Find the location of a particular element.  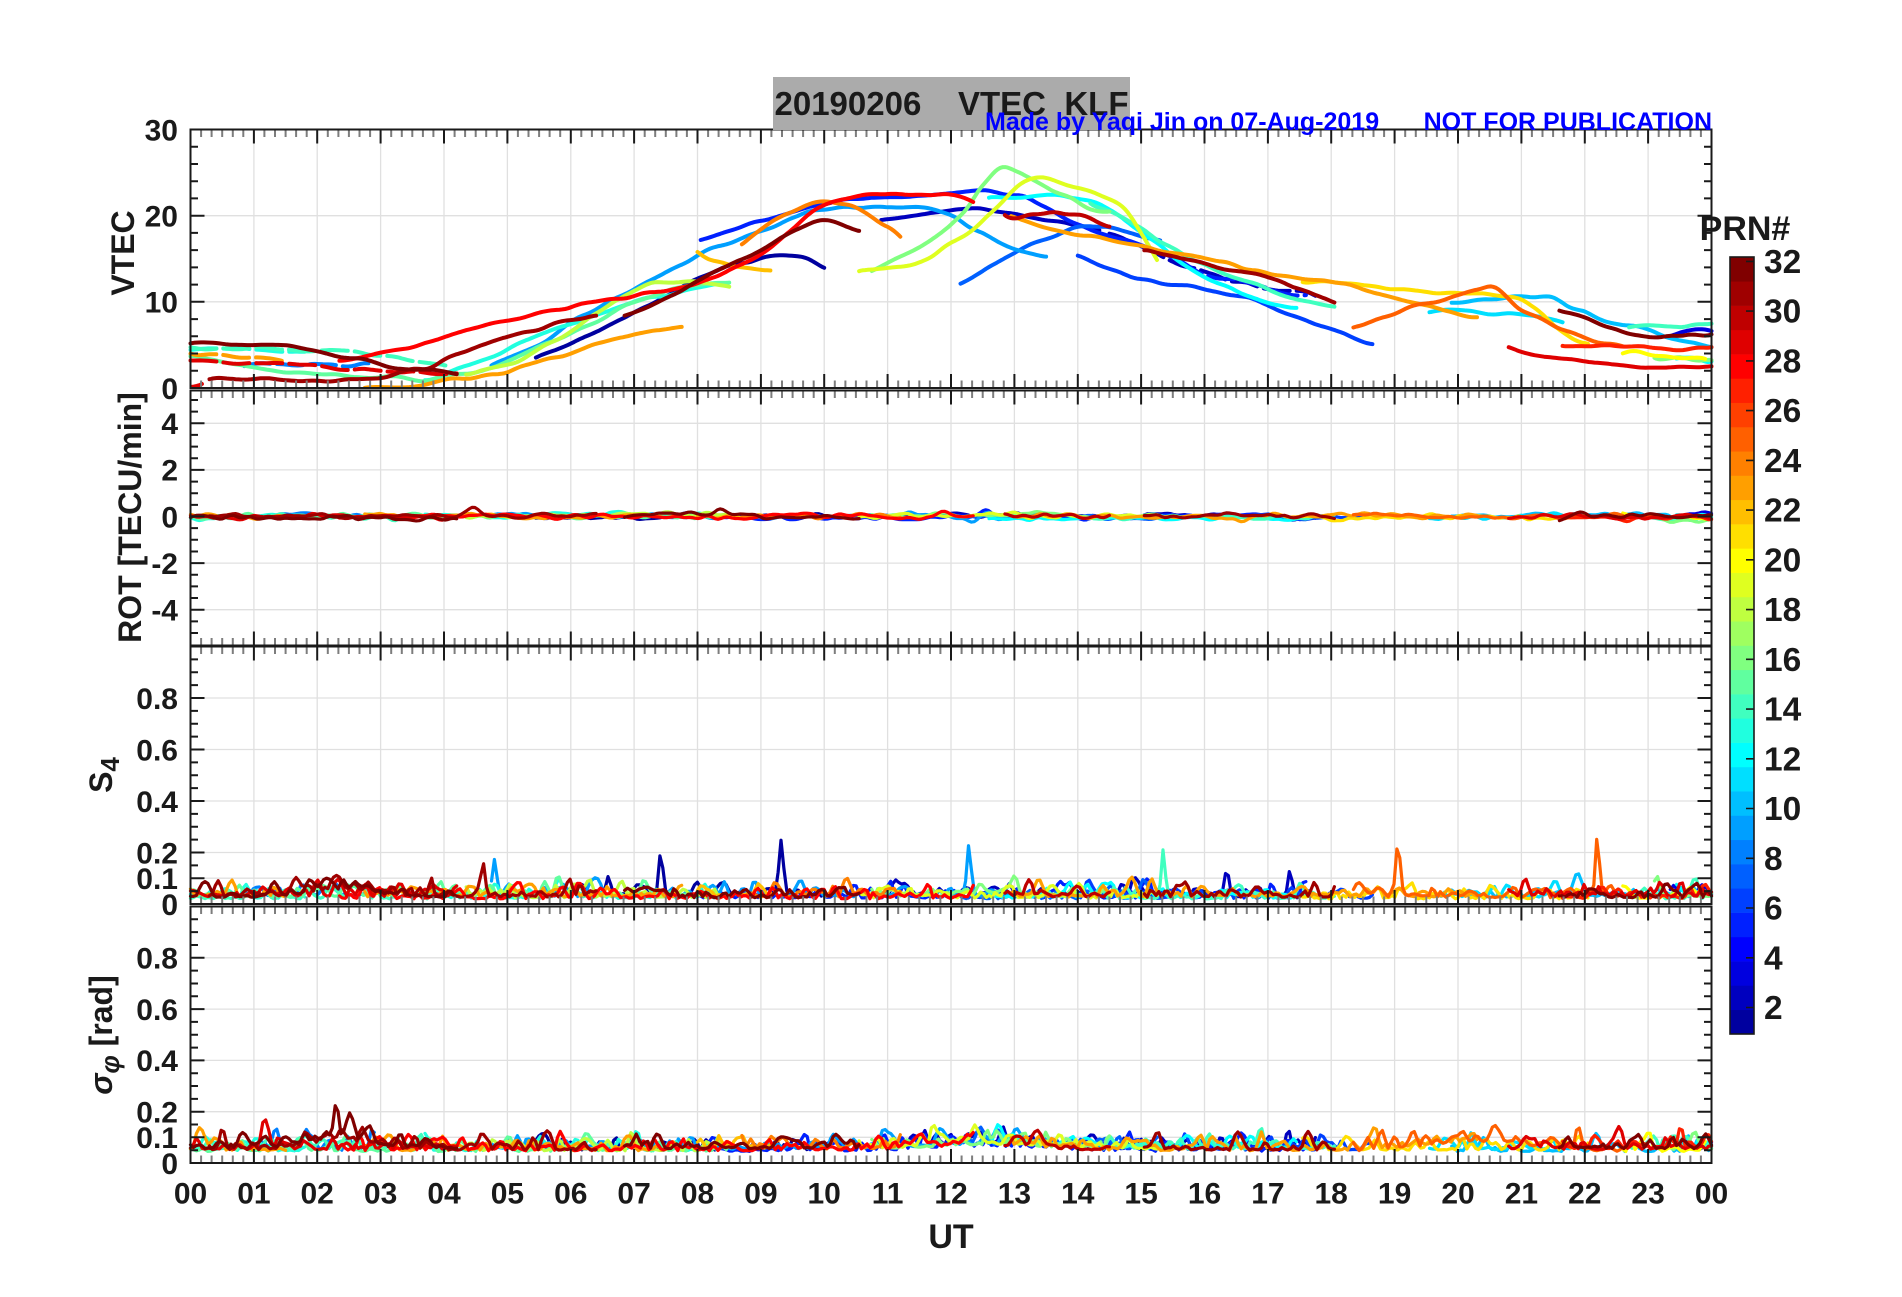

svg-text: NOT FOR PUBLICATION is located at coordinates (1568, 122).